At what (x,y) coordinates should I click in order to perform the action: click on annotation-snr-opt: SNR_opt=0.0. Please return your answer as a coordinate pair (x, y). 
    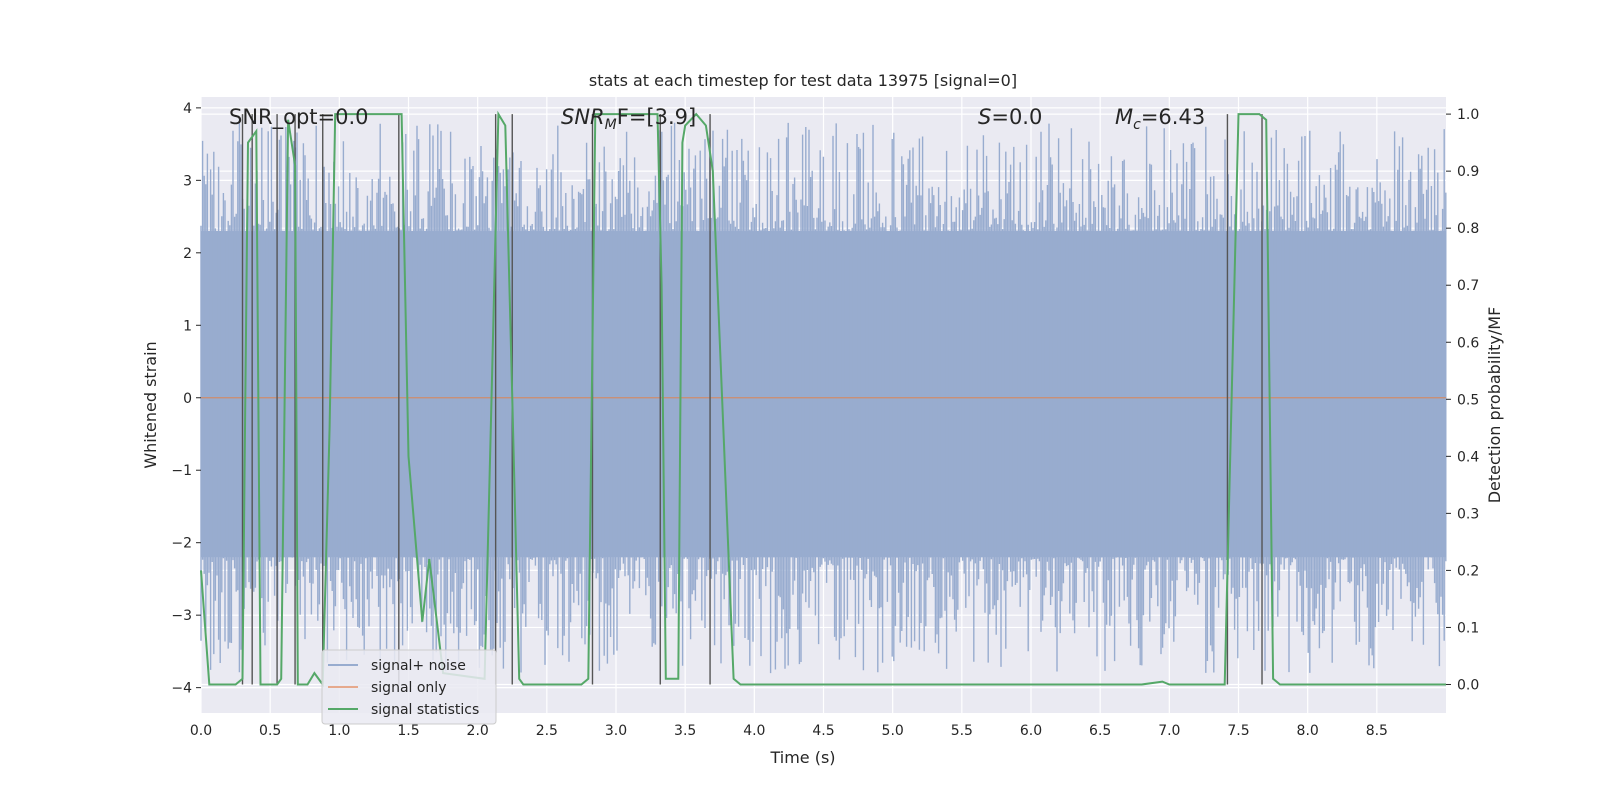
    Looking at the image, I should click on (299, 117).